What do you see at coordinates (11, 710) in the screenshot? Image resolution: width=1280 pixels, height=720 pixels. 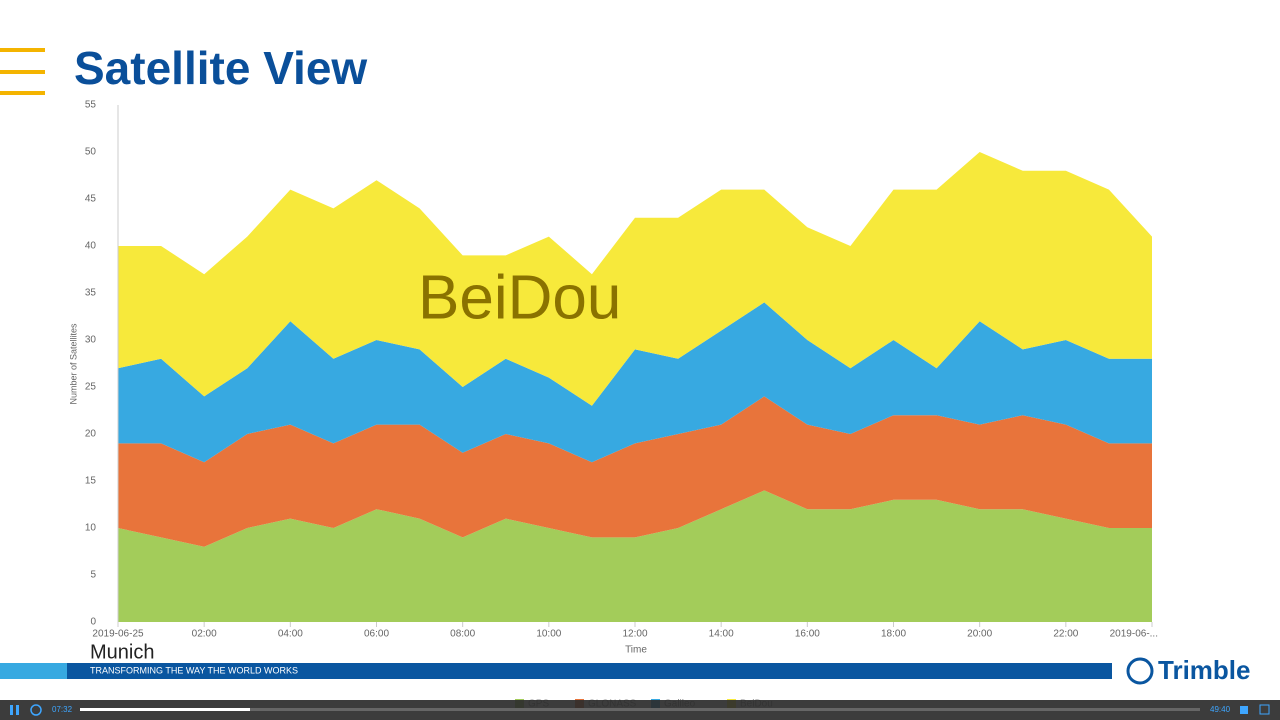 I see `pause-button` at bounding box center [11, 710].